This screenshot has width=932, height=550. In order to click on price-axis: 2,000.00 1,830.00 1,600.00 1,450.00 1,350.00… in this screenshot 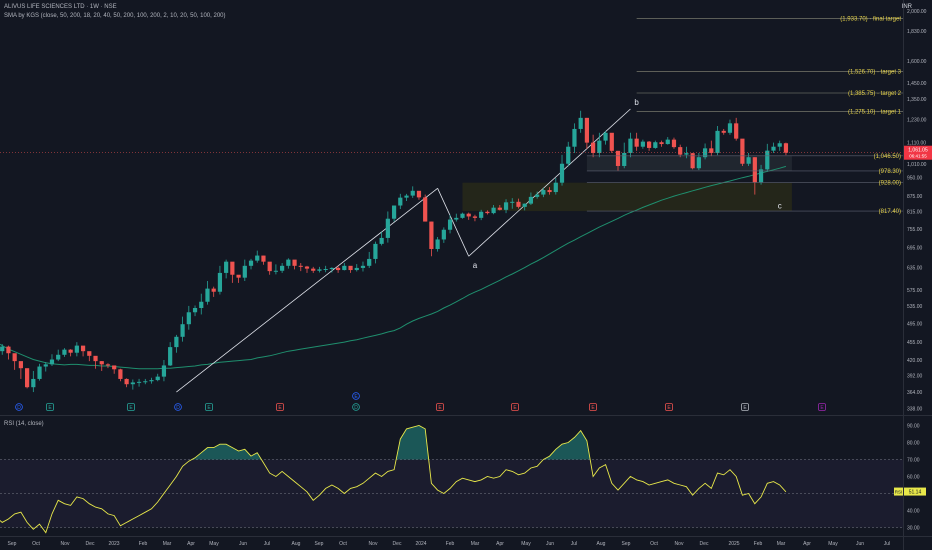, I will do `click(917, 270)`.